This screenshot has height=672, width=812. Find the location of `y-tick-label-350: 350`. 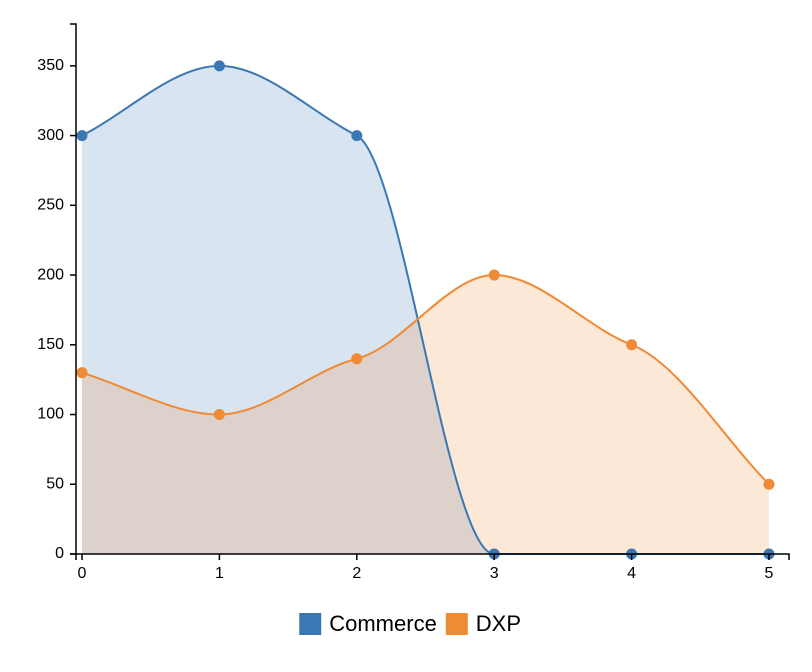

y-tick-label-350: 350 is located at coordinates (50, 65).